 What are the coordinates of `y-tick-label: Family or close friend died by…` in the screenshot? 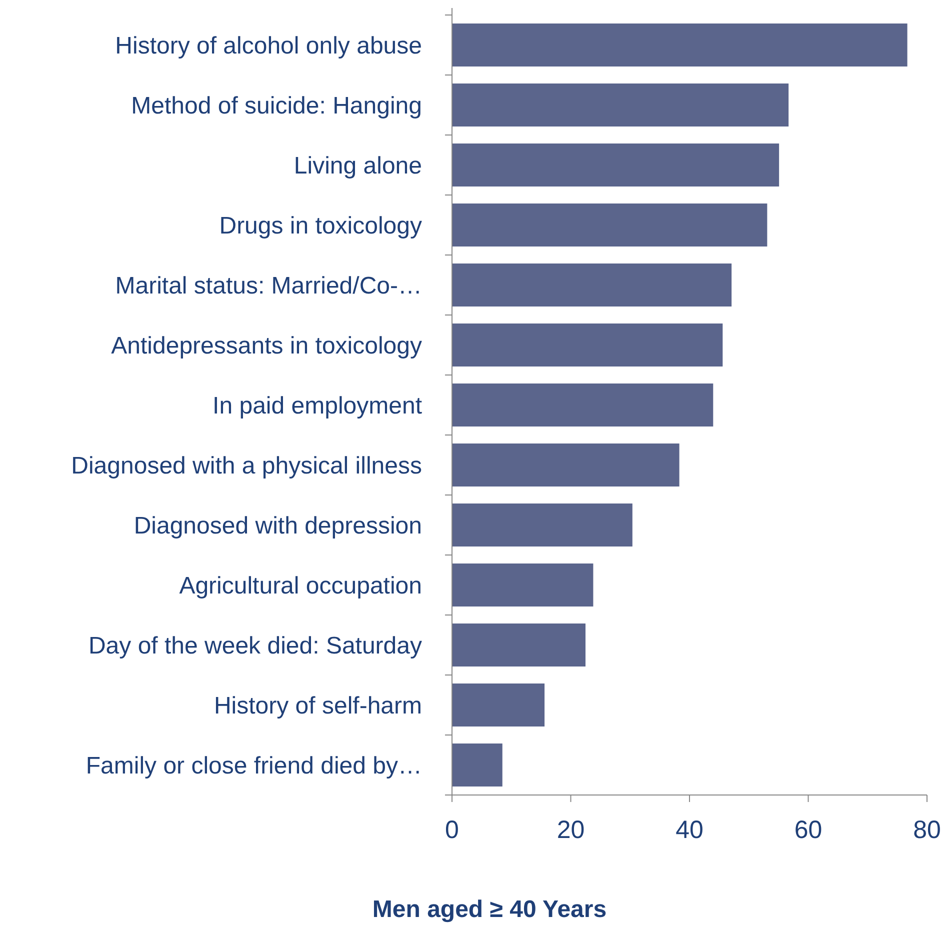 It's located at (254, 766).